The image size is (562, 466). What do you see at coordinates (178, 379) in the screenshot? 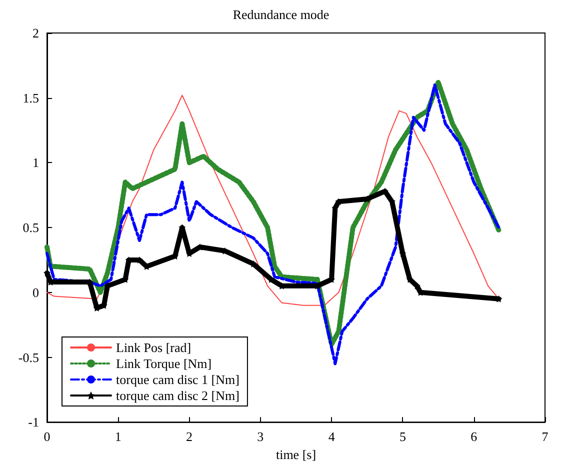
I see `legend-label: torque cam disc 1 [Nm]` at bounding box center [178, 379].